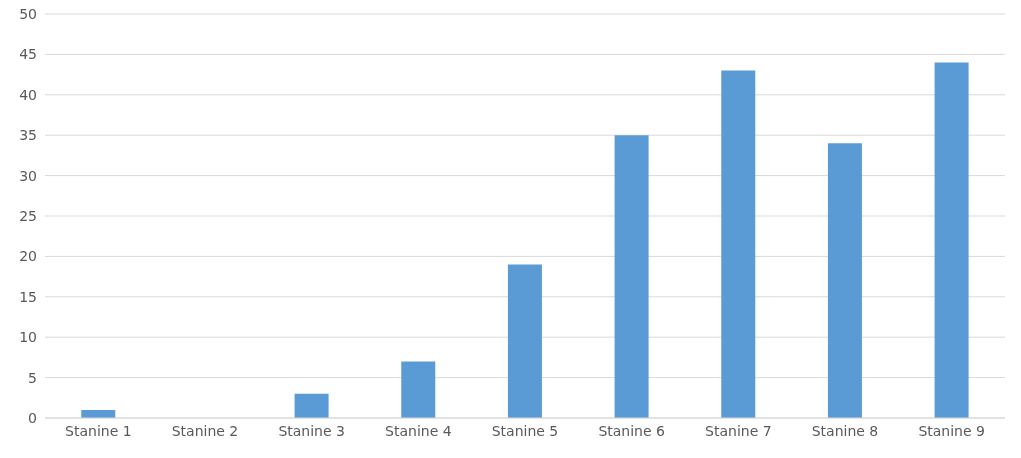 The height and width of the screenshot is (458, 1021). I want to click on y-tick-label: 20, so click(28, 256).